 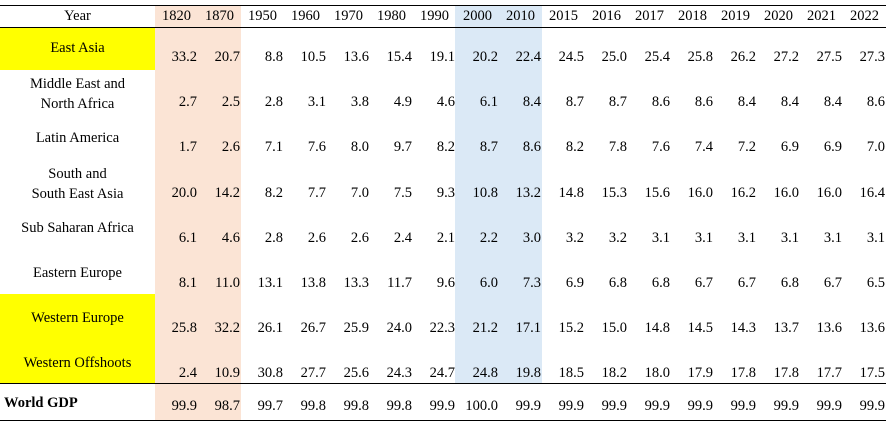 I want to click on table-cell: 25.4, so click(x=657, y=57).